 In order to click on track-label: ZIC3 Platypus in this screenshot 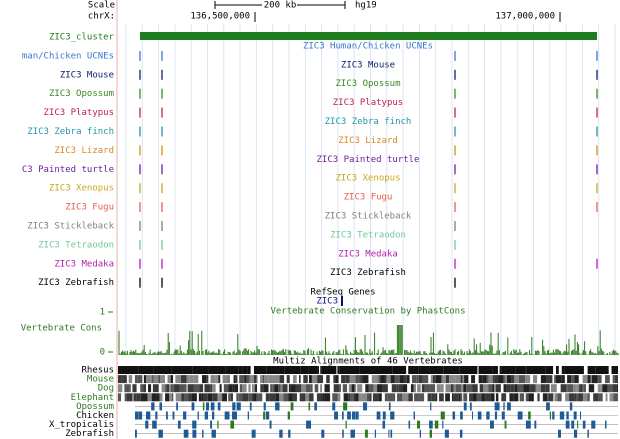, I will do `click(79, 113)`.